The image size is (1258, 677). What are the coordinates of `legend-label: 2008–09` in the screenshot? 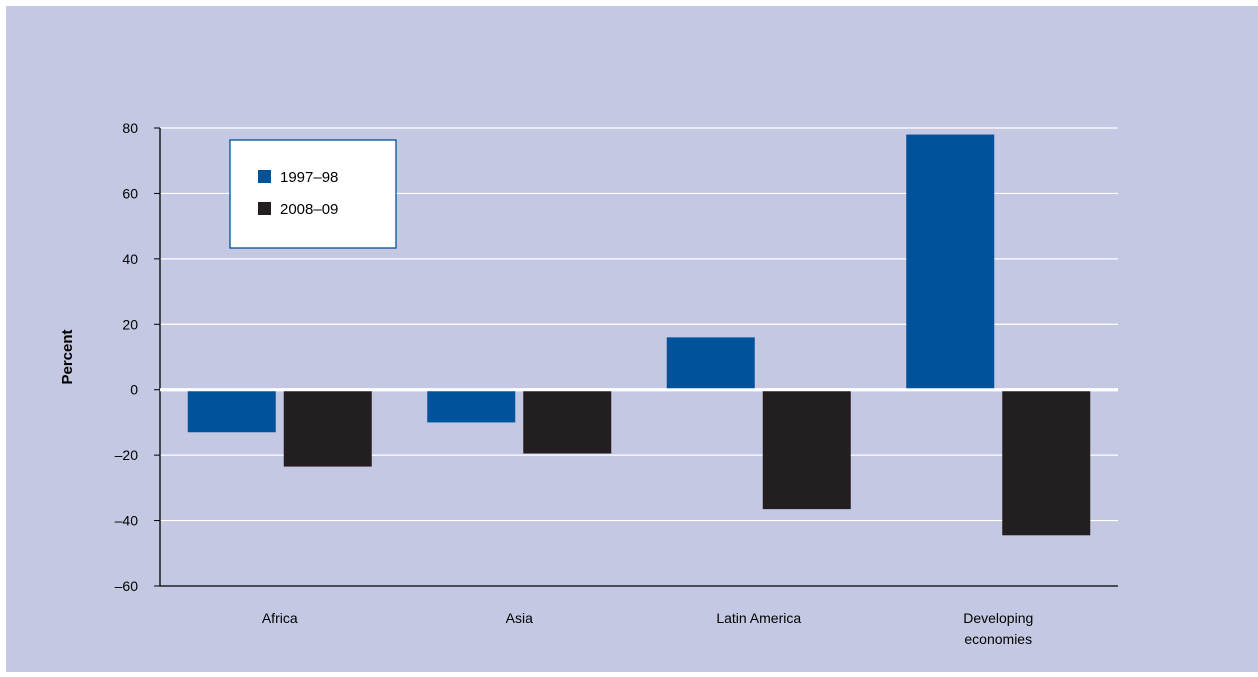 It's located at (309, 209).